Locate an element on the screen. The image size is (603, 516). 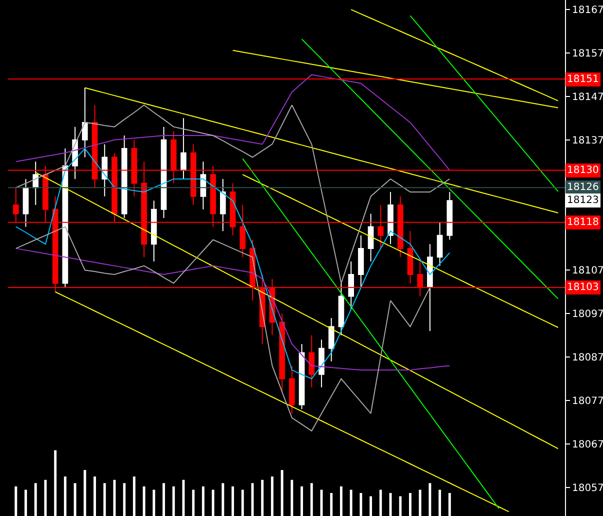
y-tick-label: 18087 is located at coordinates (587, 358).